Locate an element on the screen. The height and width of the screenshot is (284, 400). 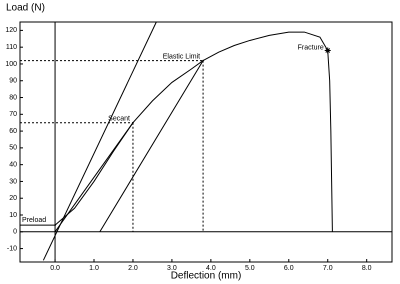
x-tick-label: 6.0 is located at coordinates (289, 268).